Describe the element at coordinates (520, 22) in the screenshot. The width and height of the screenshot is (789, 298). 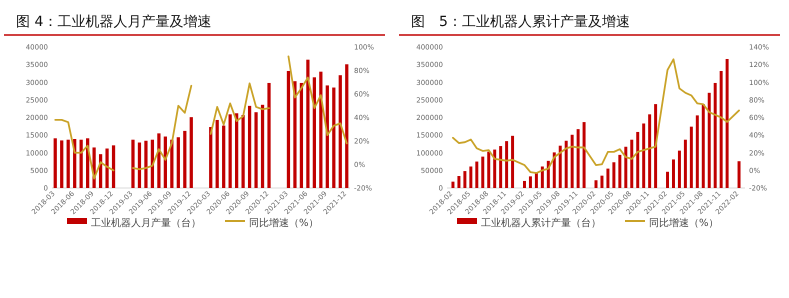
I see `chart-title: 图 5：工业机器人累计产量及增速` at that location.